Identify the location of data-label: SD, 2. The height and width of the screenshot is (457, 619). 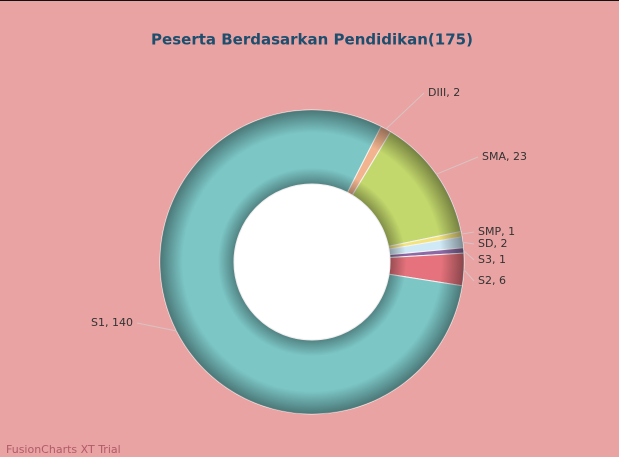
(492, 243).